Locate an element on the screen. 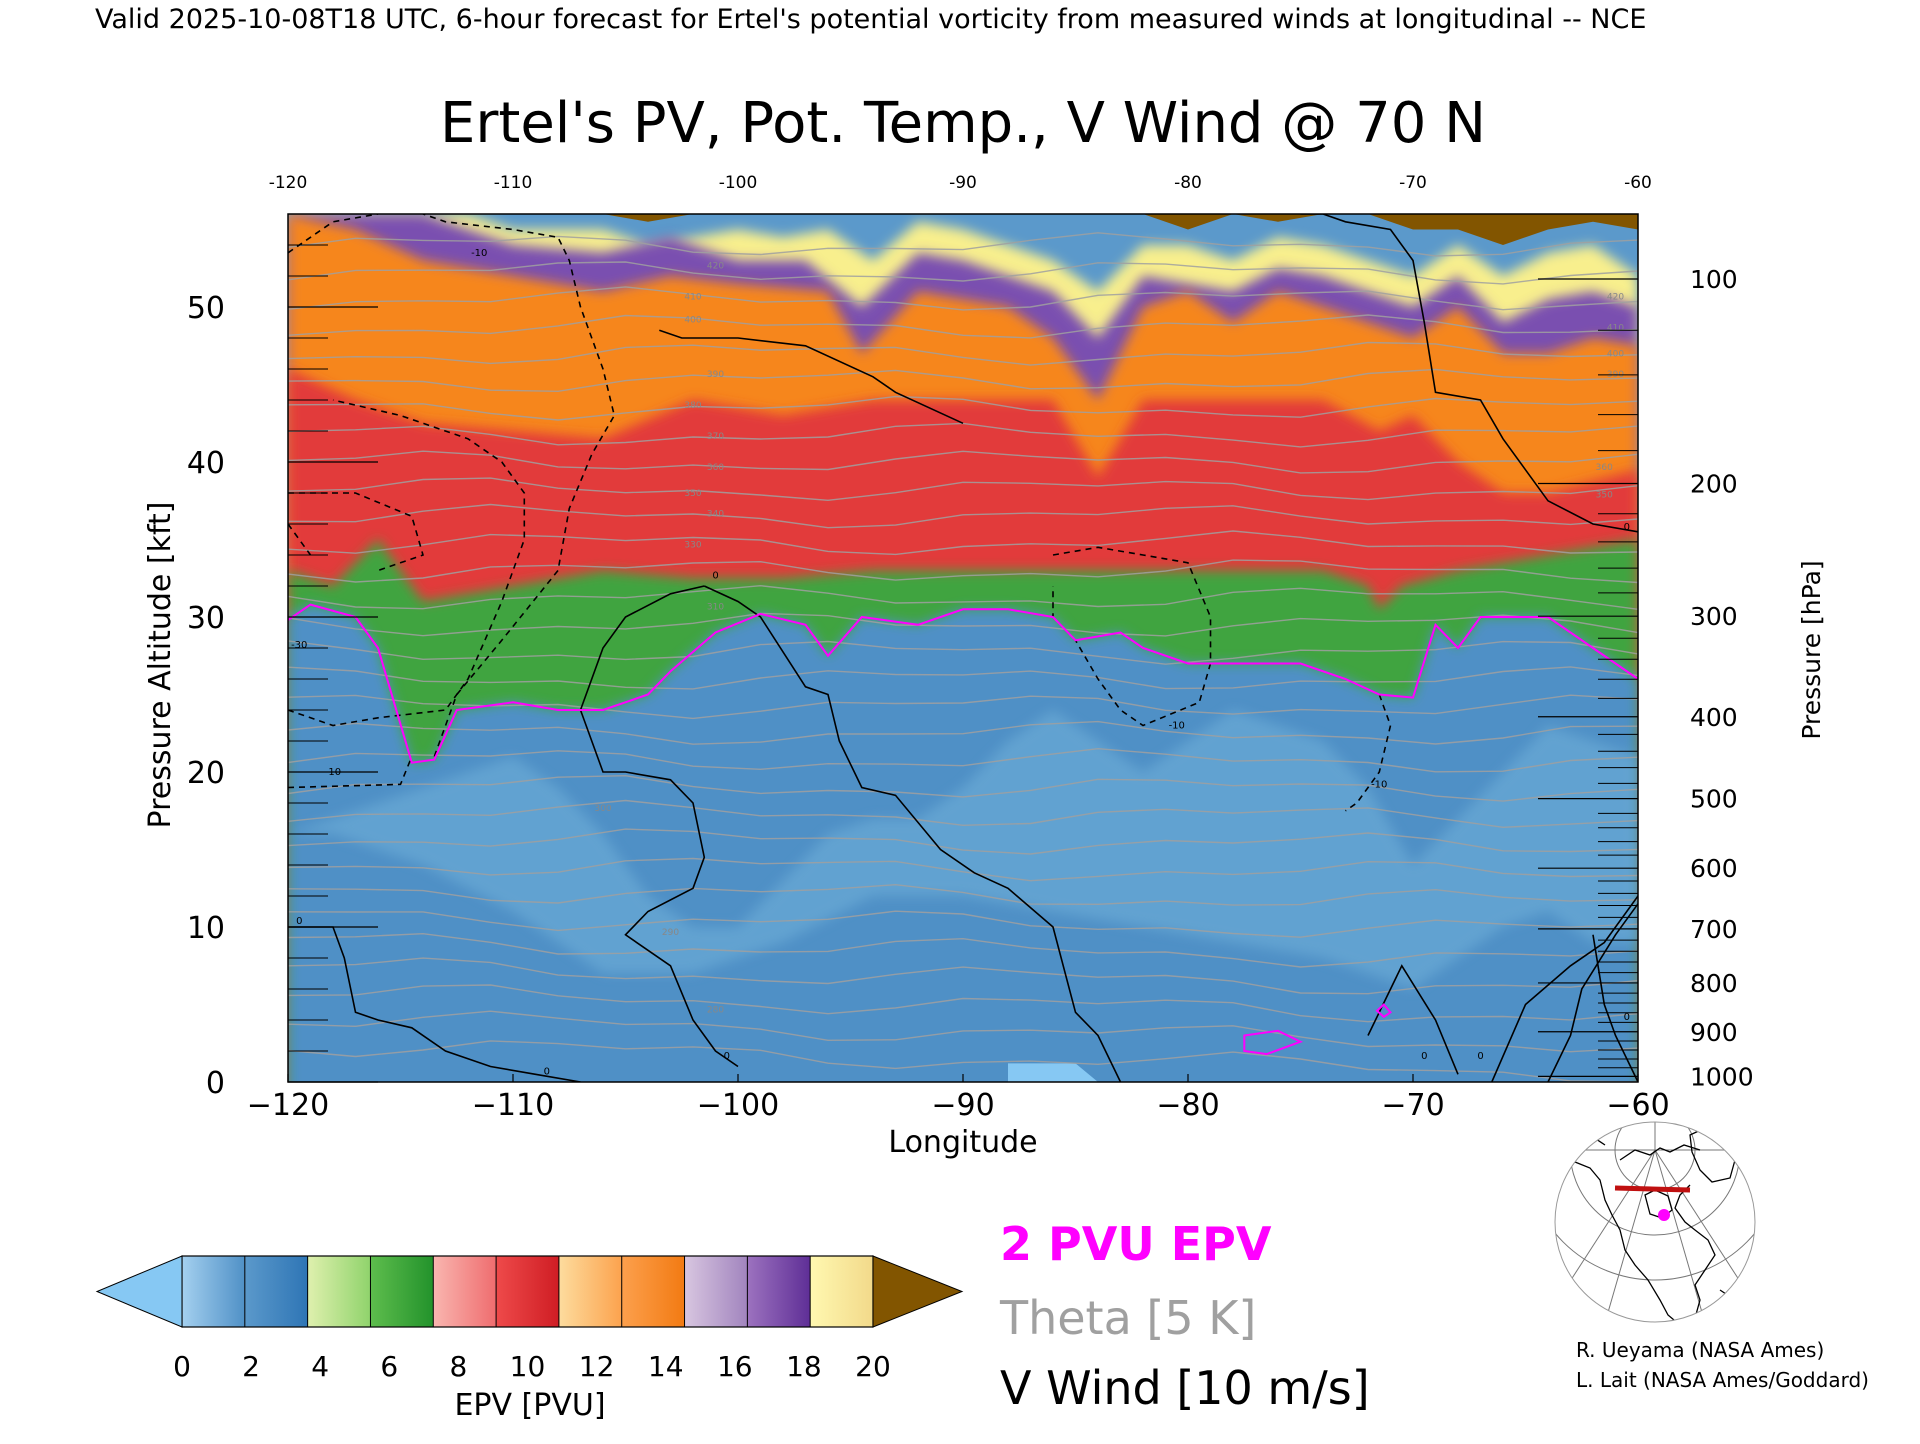 The image size is (1920, 1444). pressure-tick-label: 400 is located at coordinates (1714, 717).